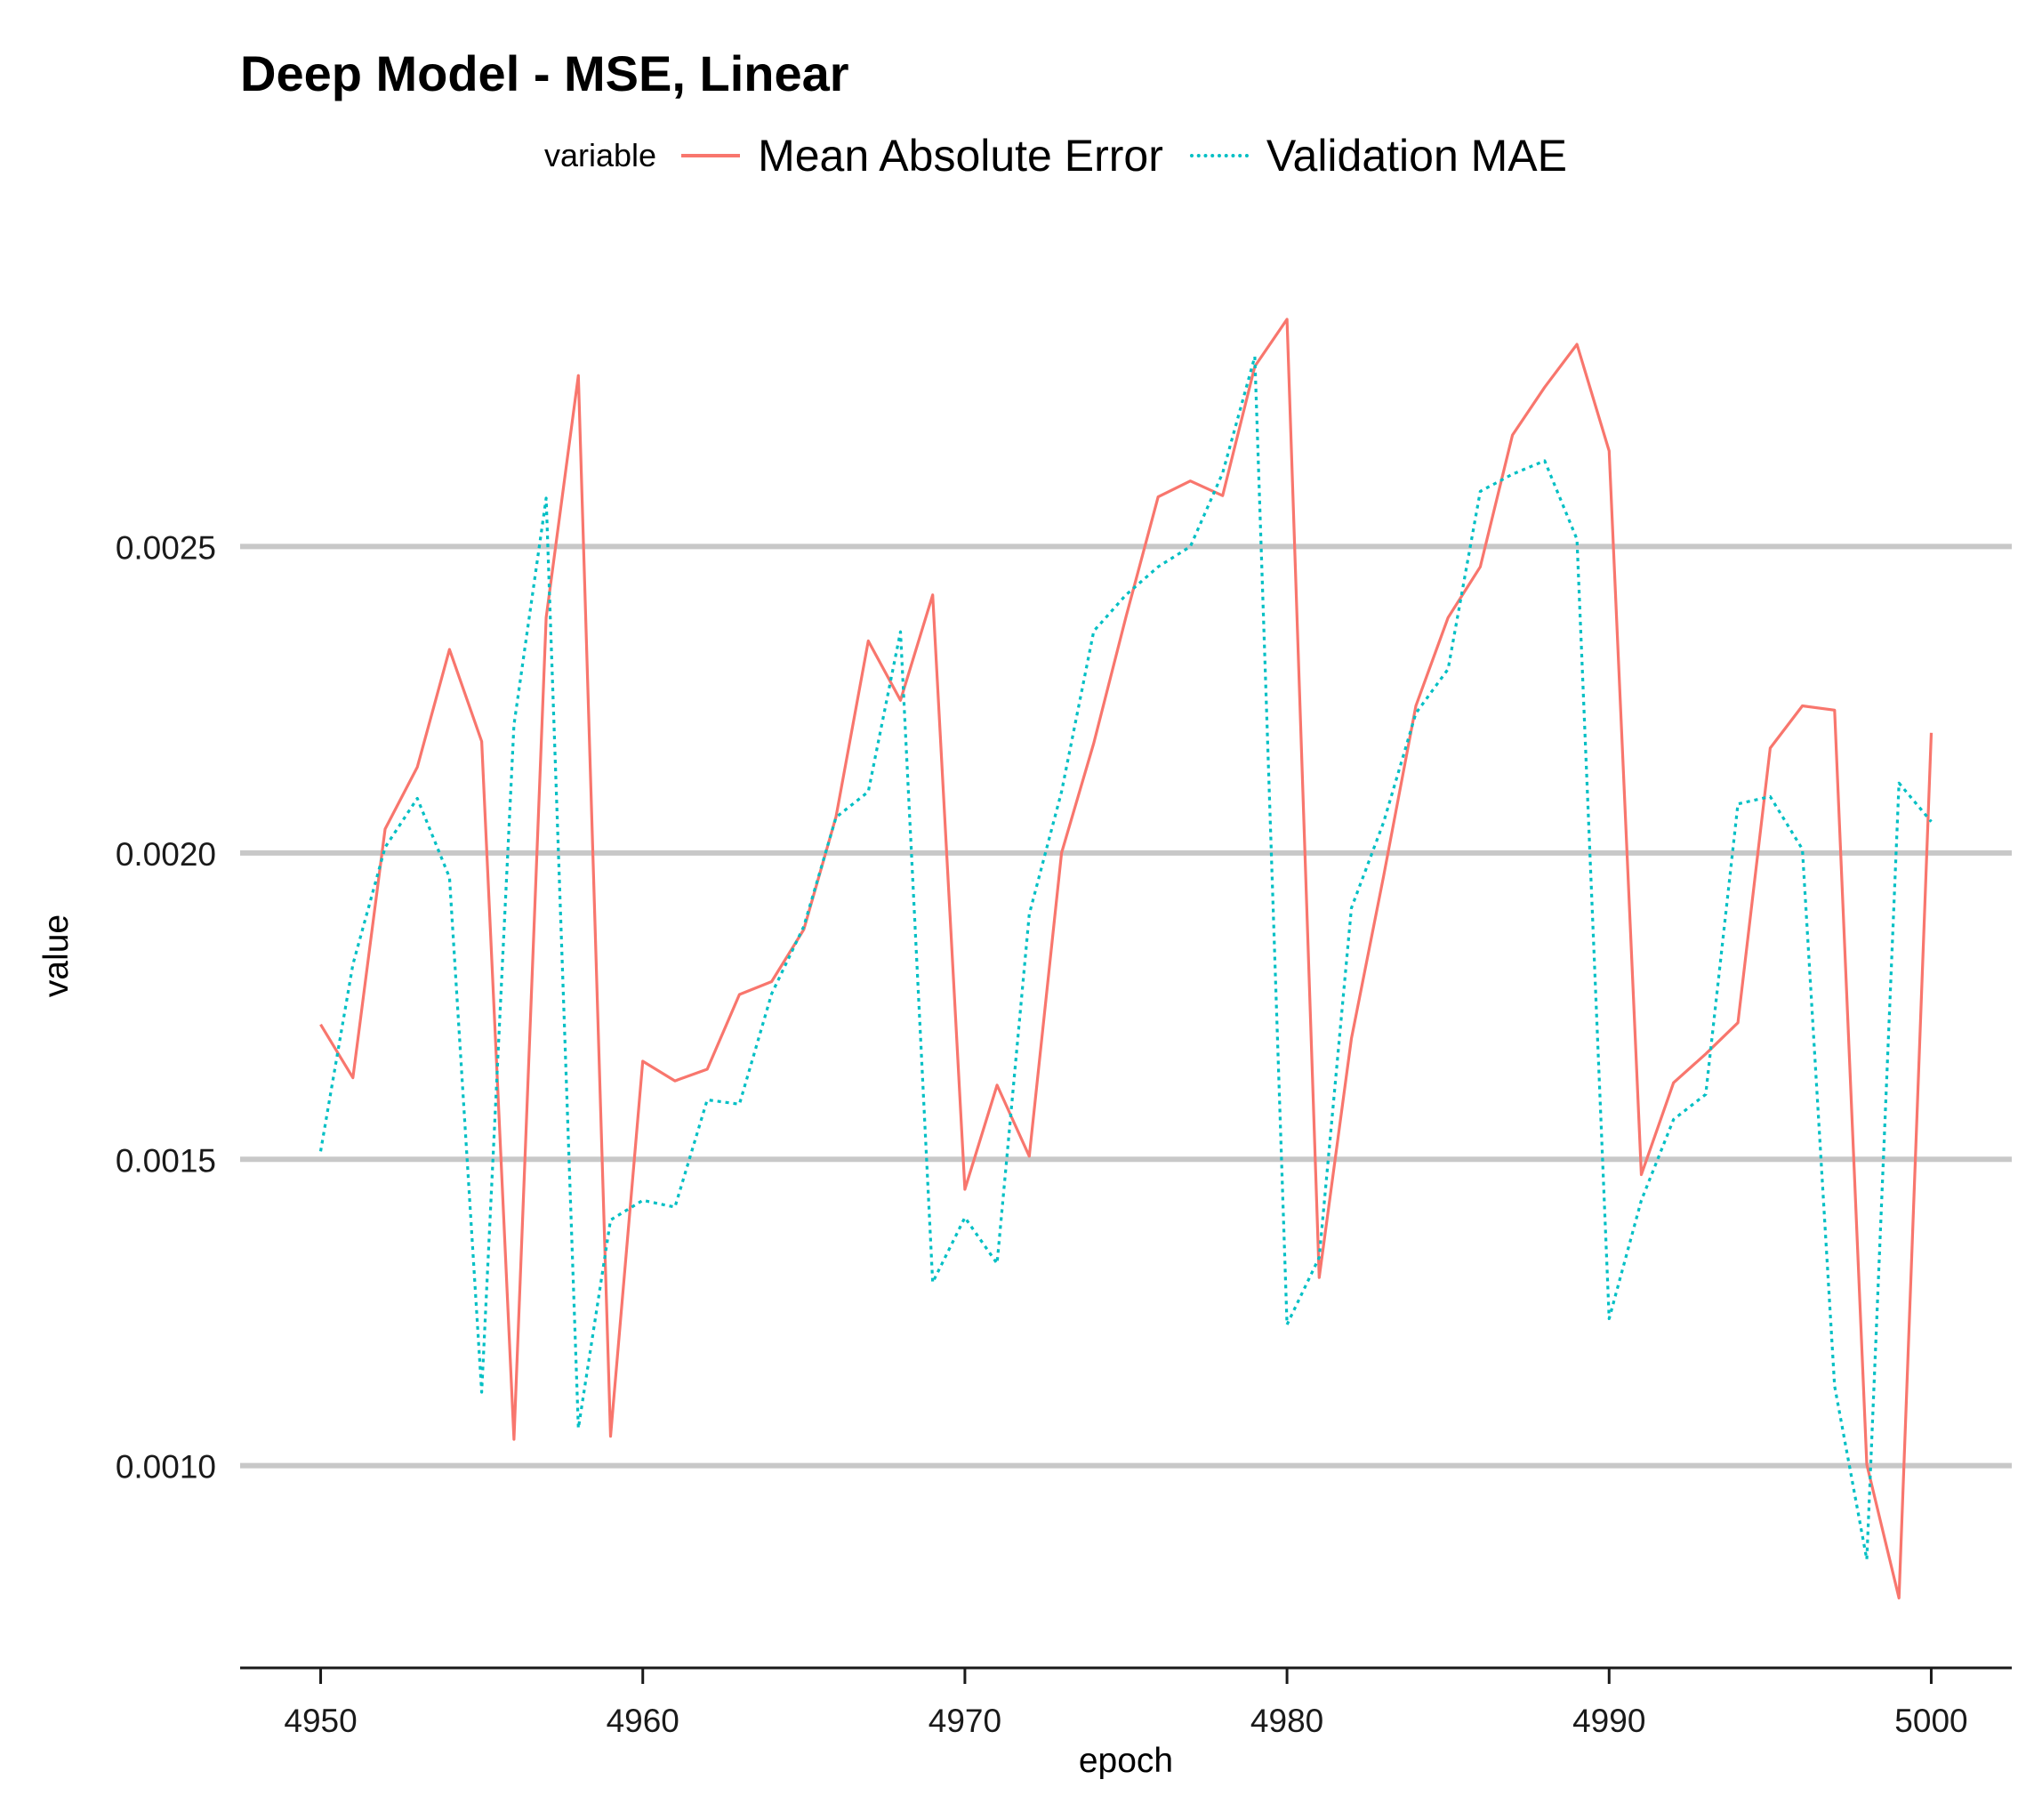  I want to click on legend-label-validation-mae: Validation MAE, so click(1417, 156).